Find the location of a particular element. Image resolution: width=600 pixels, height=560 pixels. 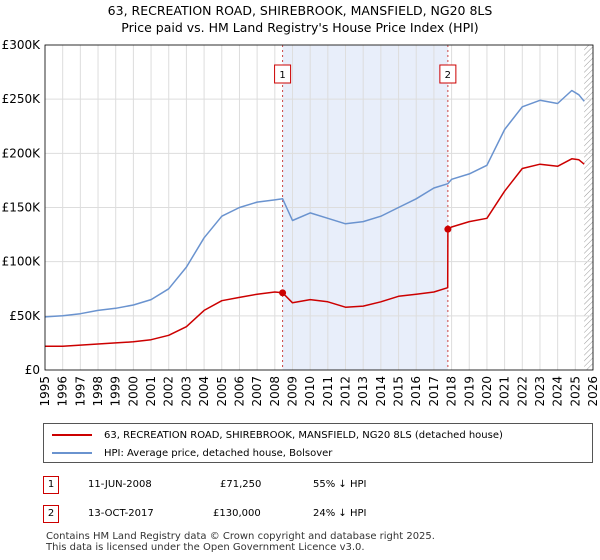

transaction-hpi-diff: 24% ↓ HPI is located at coordinates (340, 513).